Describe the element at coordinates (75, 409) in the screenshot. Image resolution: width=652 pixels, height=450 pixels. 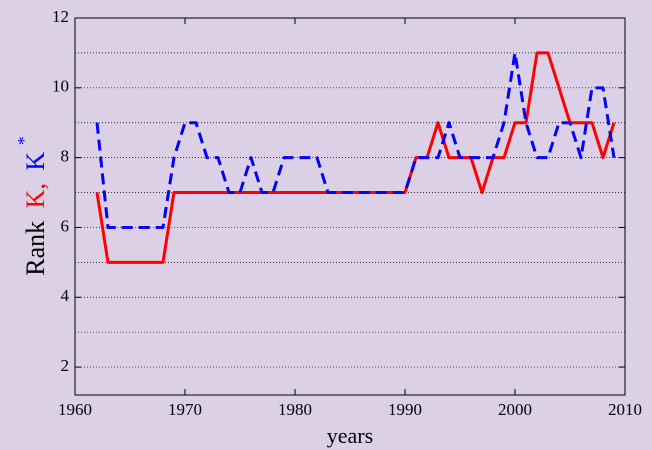
I see `x-tick-label: 1960` at that location.